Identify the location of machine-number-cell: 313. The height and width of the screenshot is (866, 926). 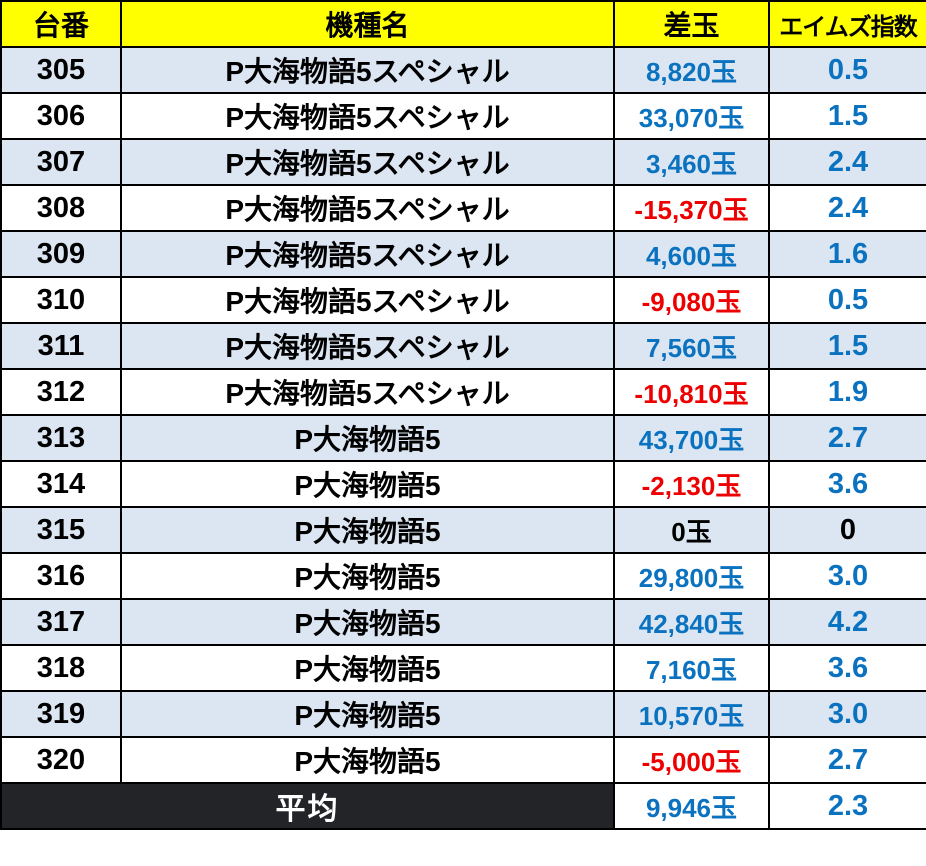
(61, 438).